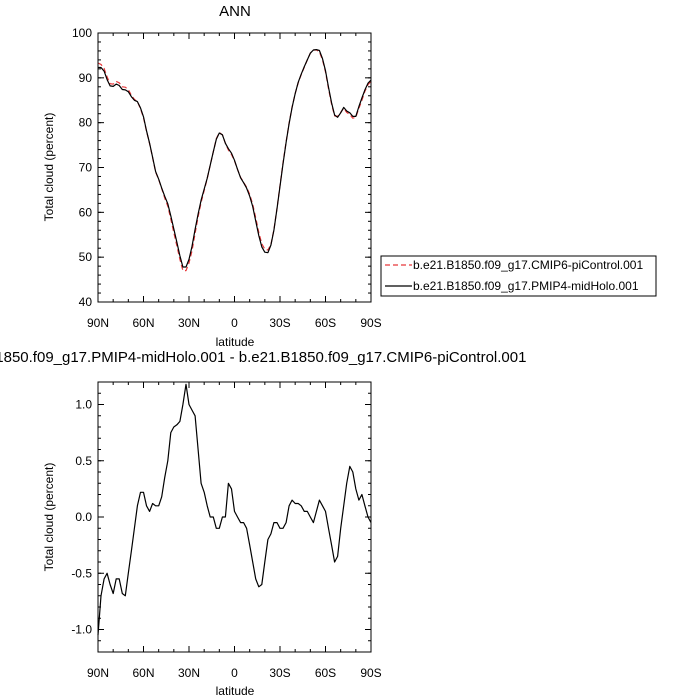 This screenshot has height=700, width=700. Describe the element at coordinates (81, 573) in the screenshot. I see `y-tick-label: -0.5` at that location.